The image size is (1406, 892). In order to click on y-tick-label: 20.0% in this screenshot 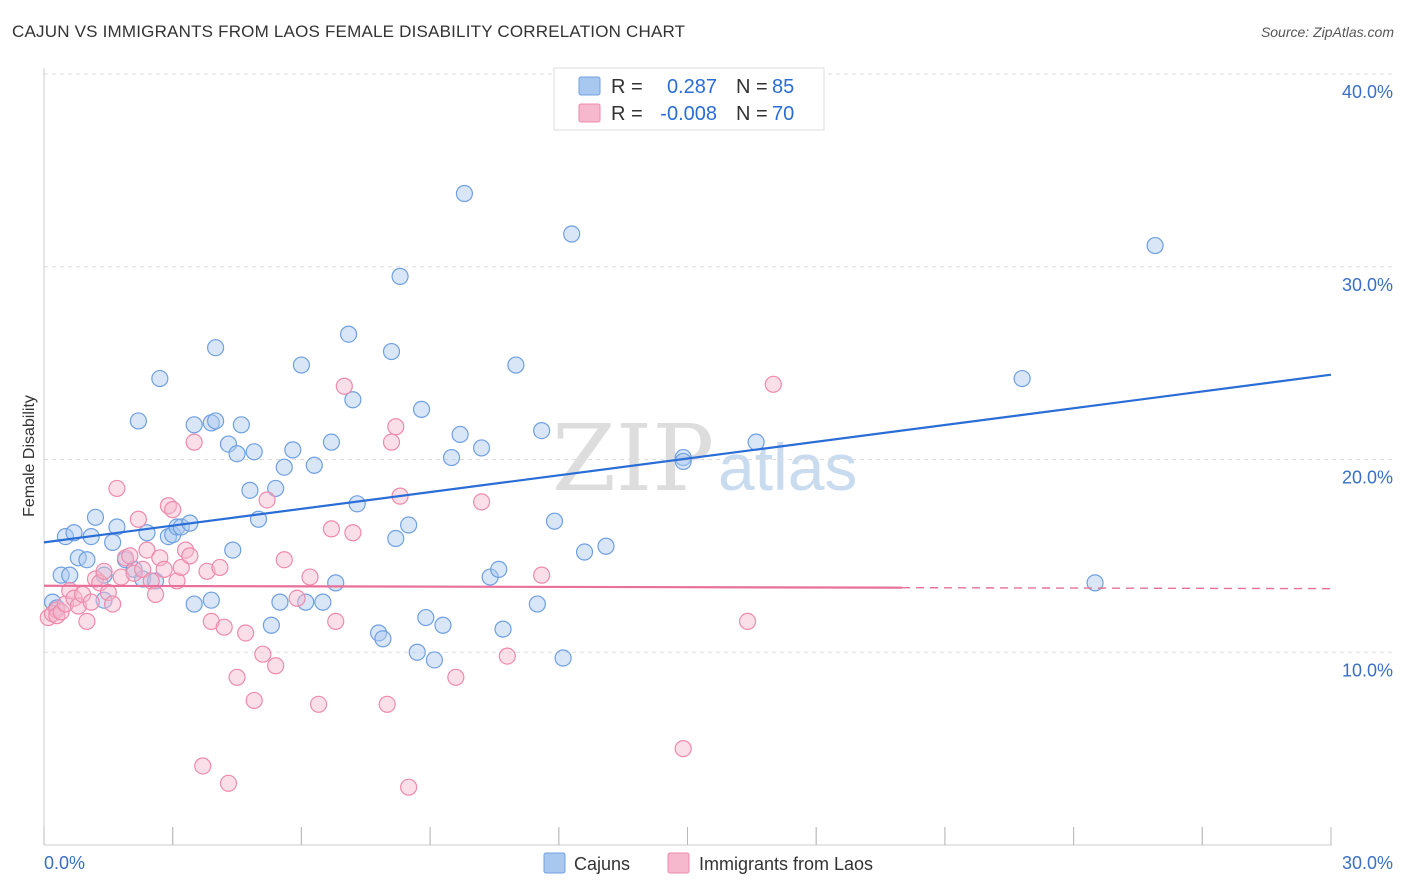, I will do `click(1367, 478)`.